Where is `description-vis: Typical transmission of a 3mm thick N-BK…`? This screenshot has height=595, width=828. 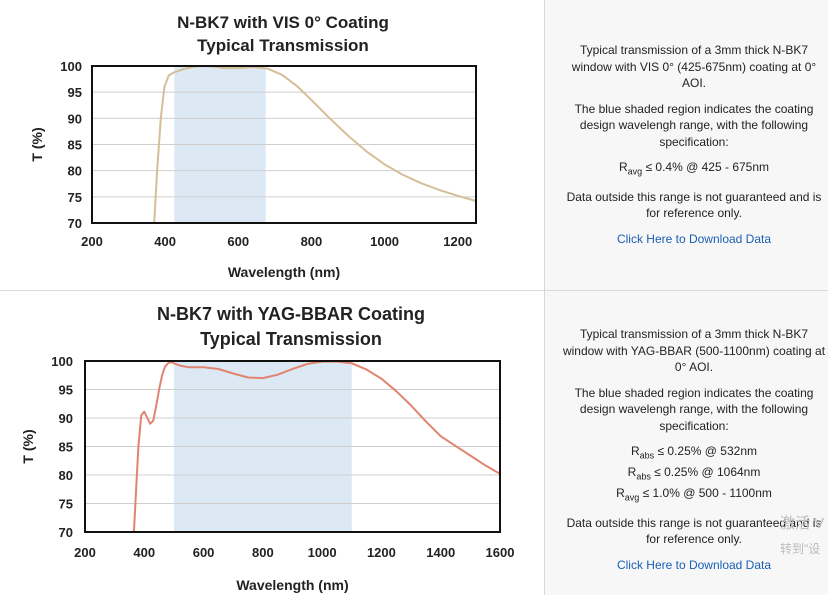
description-vis: Typical transmission of a 3mm thick N-BK… is located at coordinates (693, 149).